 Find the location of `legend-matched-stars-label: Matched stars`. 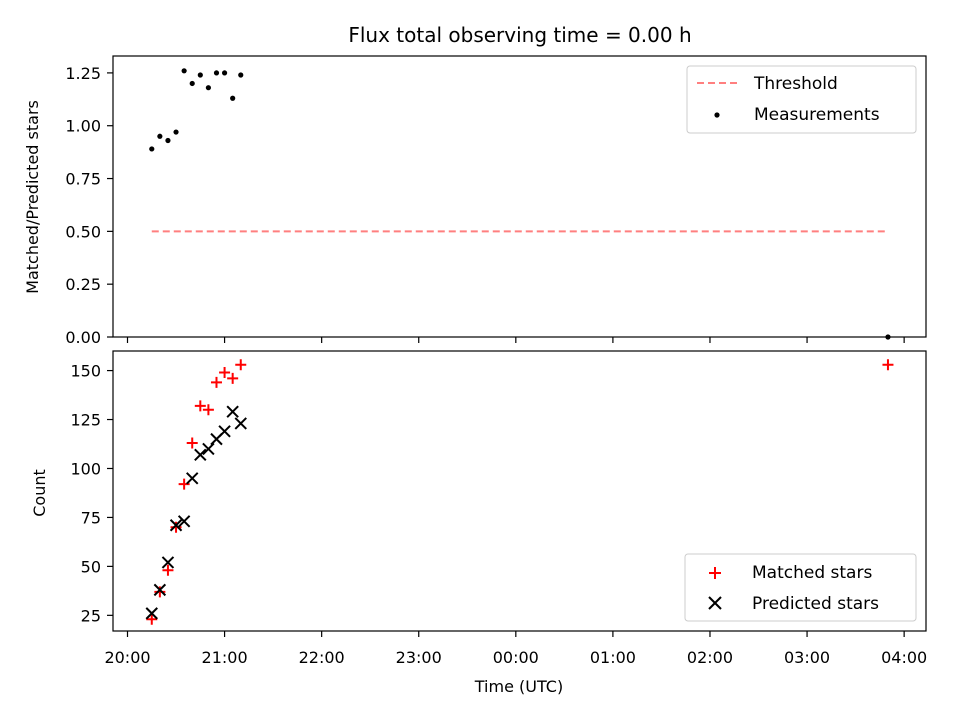

legend-matched-stars-label: Matched stars is located at coordinates (812, 573).